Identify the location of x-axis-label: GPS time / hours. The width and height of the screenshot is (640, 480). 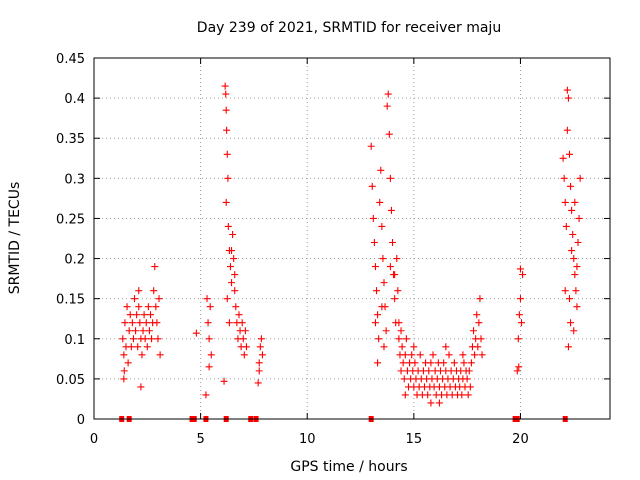
(348, 467).